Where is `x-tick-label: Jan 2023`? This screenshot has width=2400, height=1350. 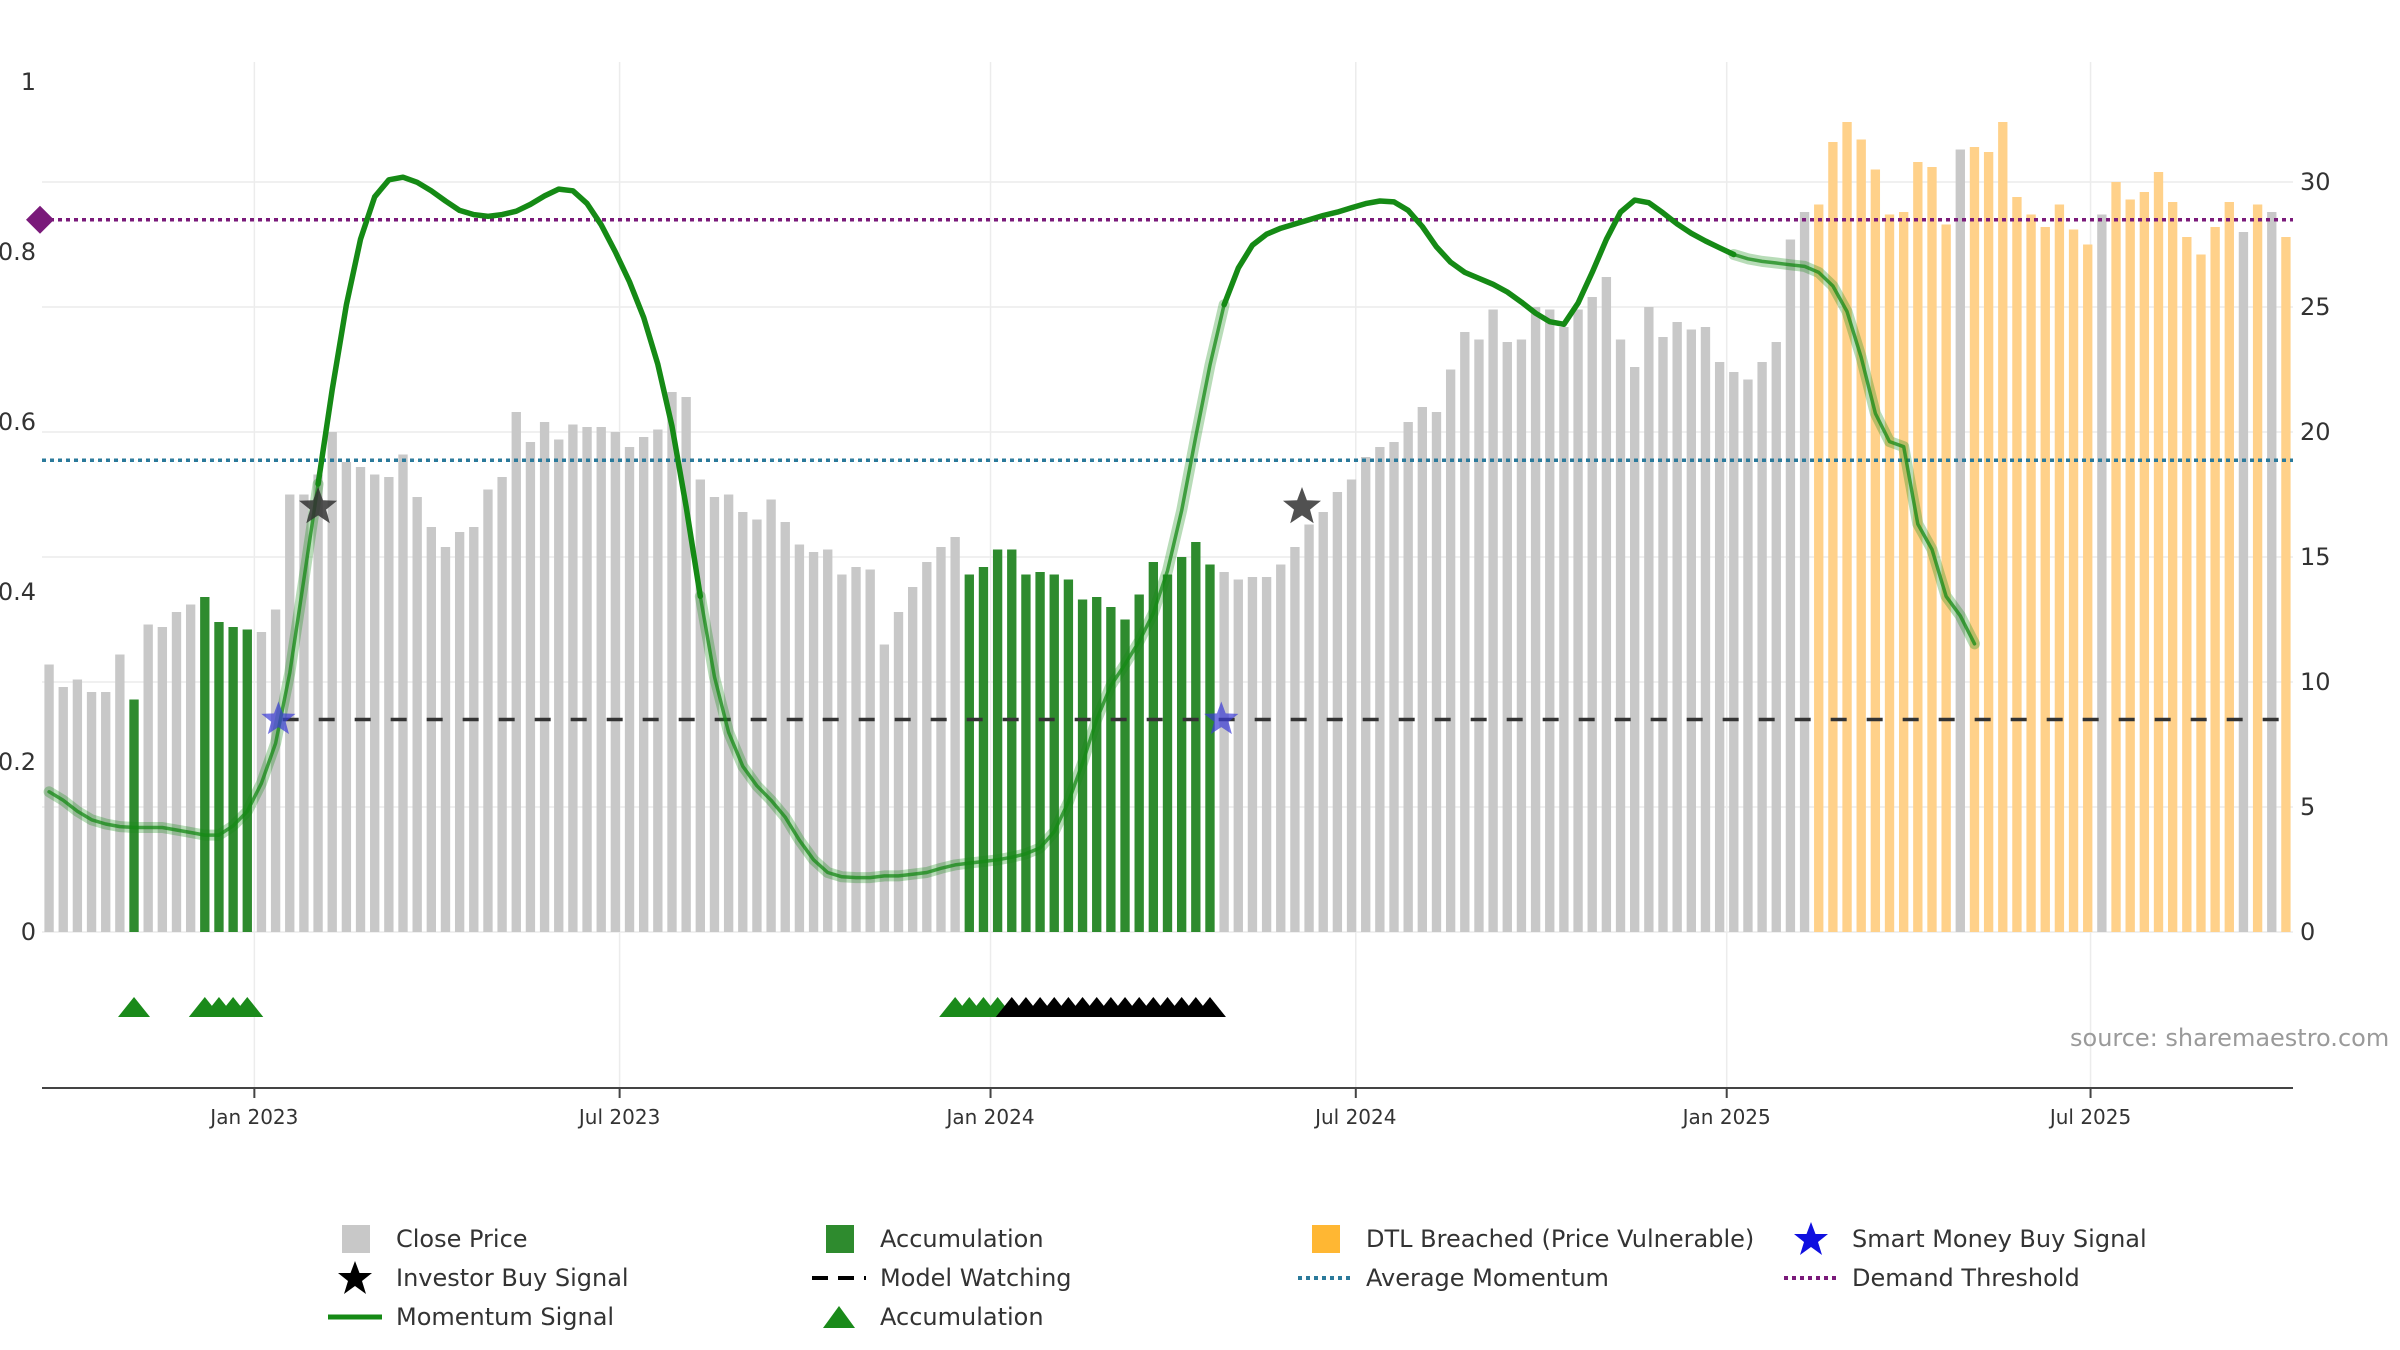
x-tick-label: Jan 2023 is located at coordinates (253, 1117).